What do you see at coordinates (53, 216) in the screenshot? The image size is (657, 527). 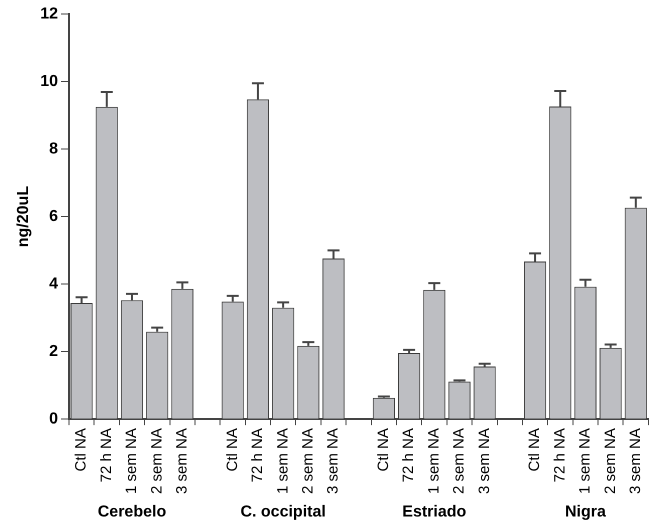 I see `y-tick-label: 6` at bounding box center [53, 216].